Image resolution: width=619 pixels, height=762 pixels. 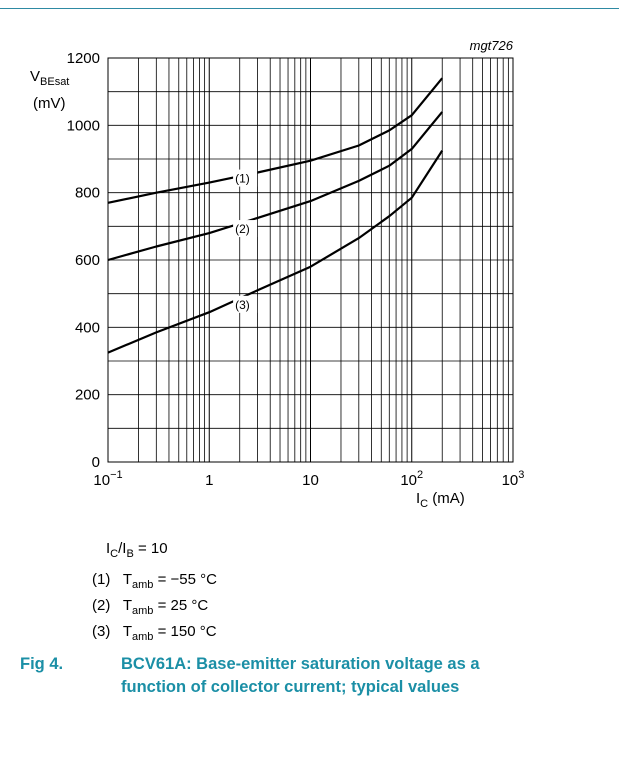 What do you see at coordinates (49, 103) in the screenshot?
I see `y-axis-unit: (mV)` at bounding box center [49, 103].